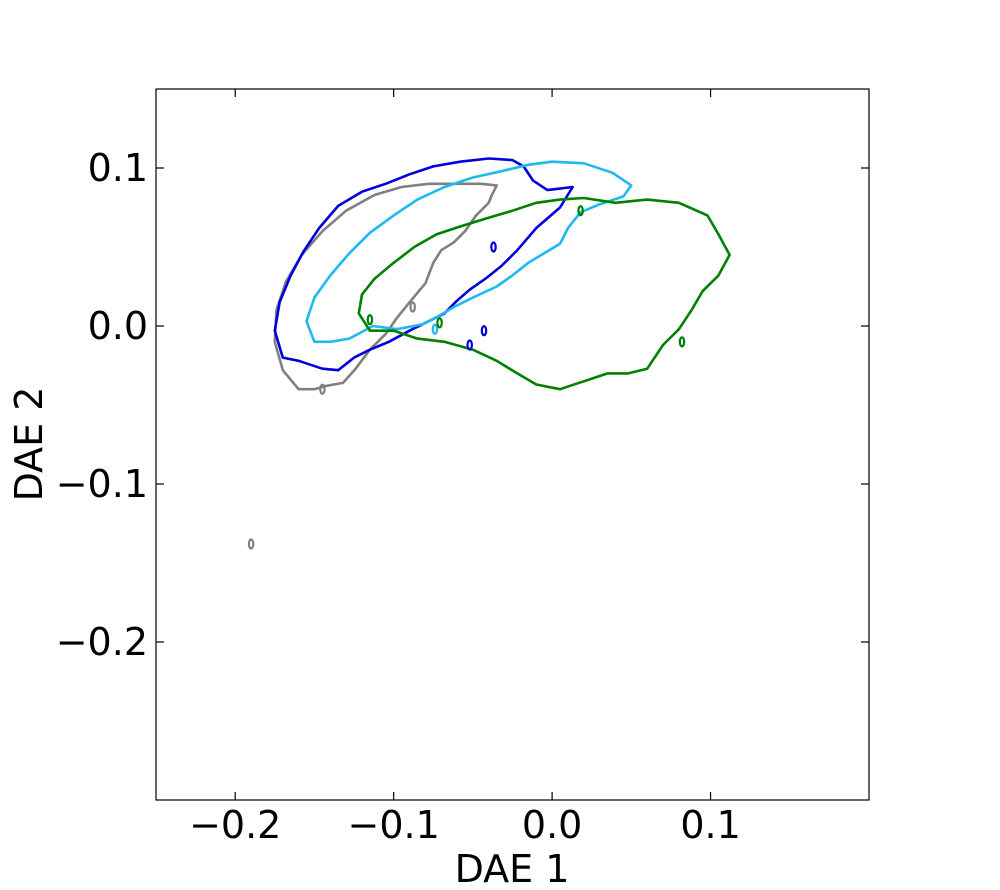  Describe the element at coordinates (102, 642) in the screenshot. I see `y-tick-label: −0.2` at that location.